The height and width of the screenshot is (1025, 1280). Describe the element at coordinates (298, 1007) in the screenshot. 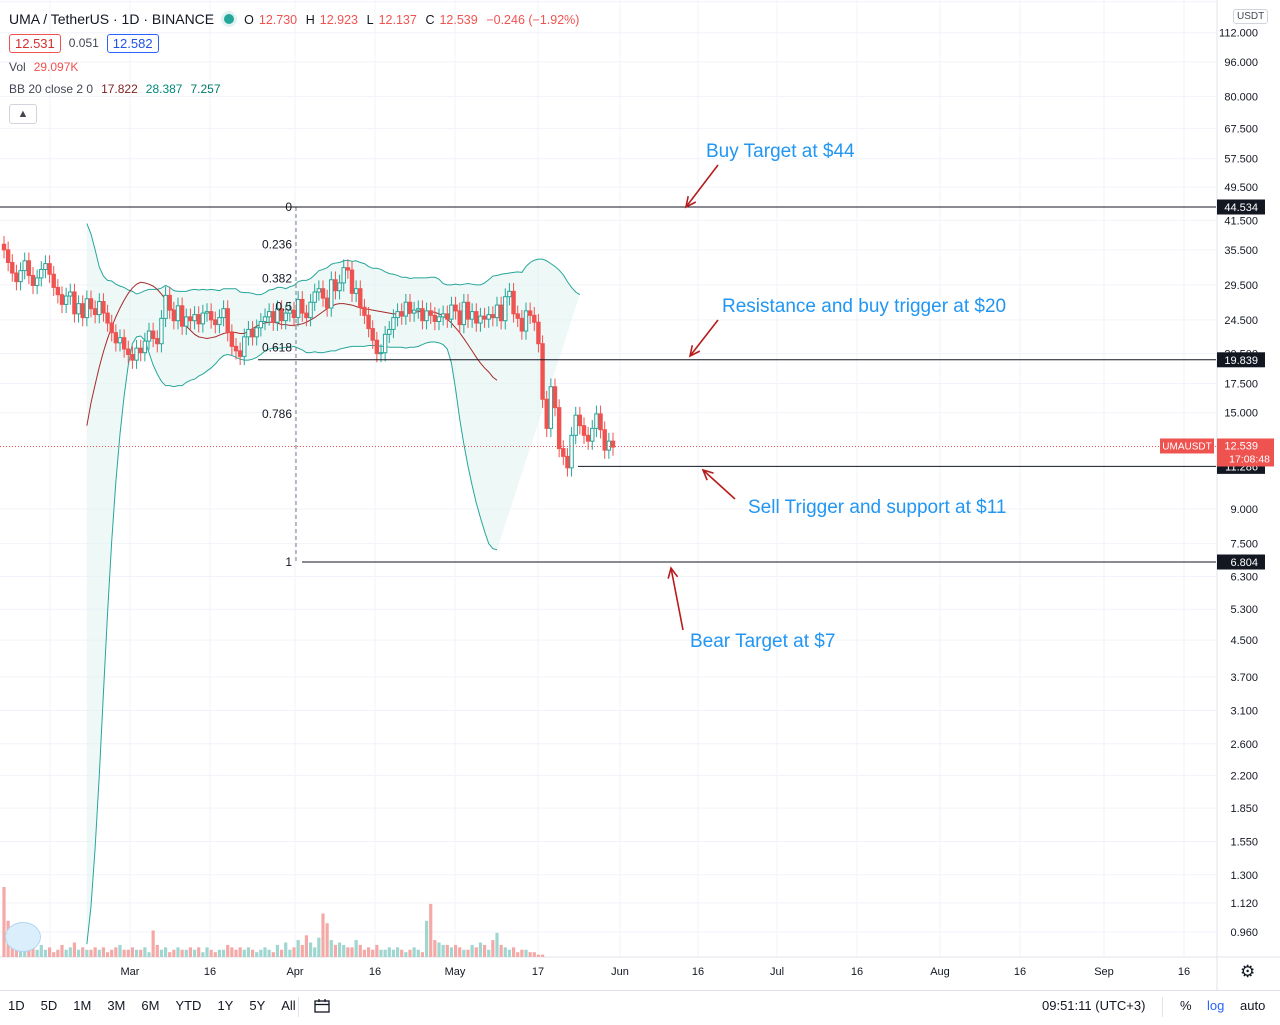

I see `divider` at that location.